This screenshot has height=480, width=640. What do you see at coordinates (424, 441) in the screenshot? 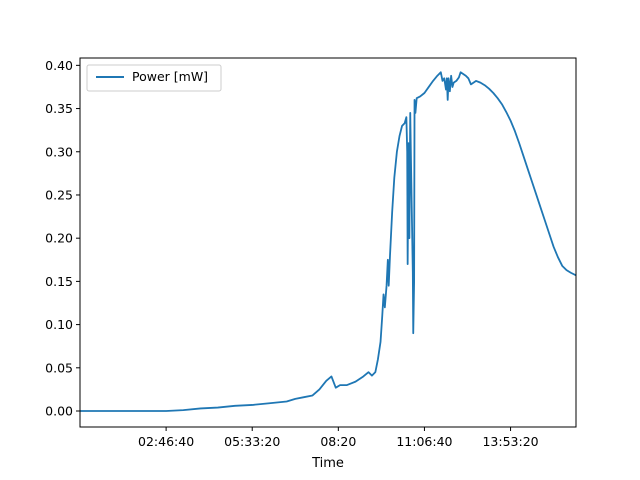
I see `x-tick-label: 11:06:40` at bounding box center [424, 441].